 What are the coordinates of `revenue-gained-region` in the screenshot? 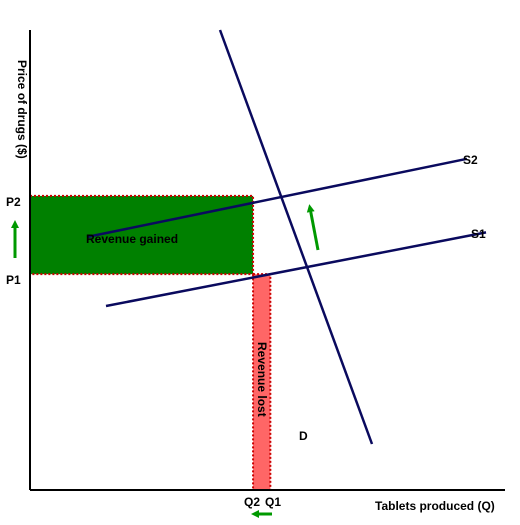 It's located at (142, 235).